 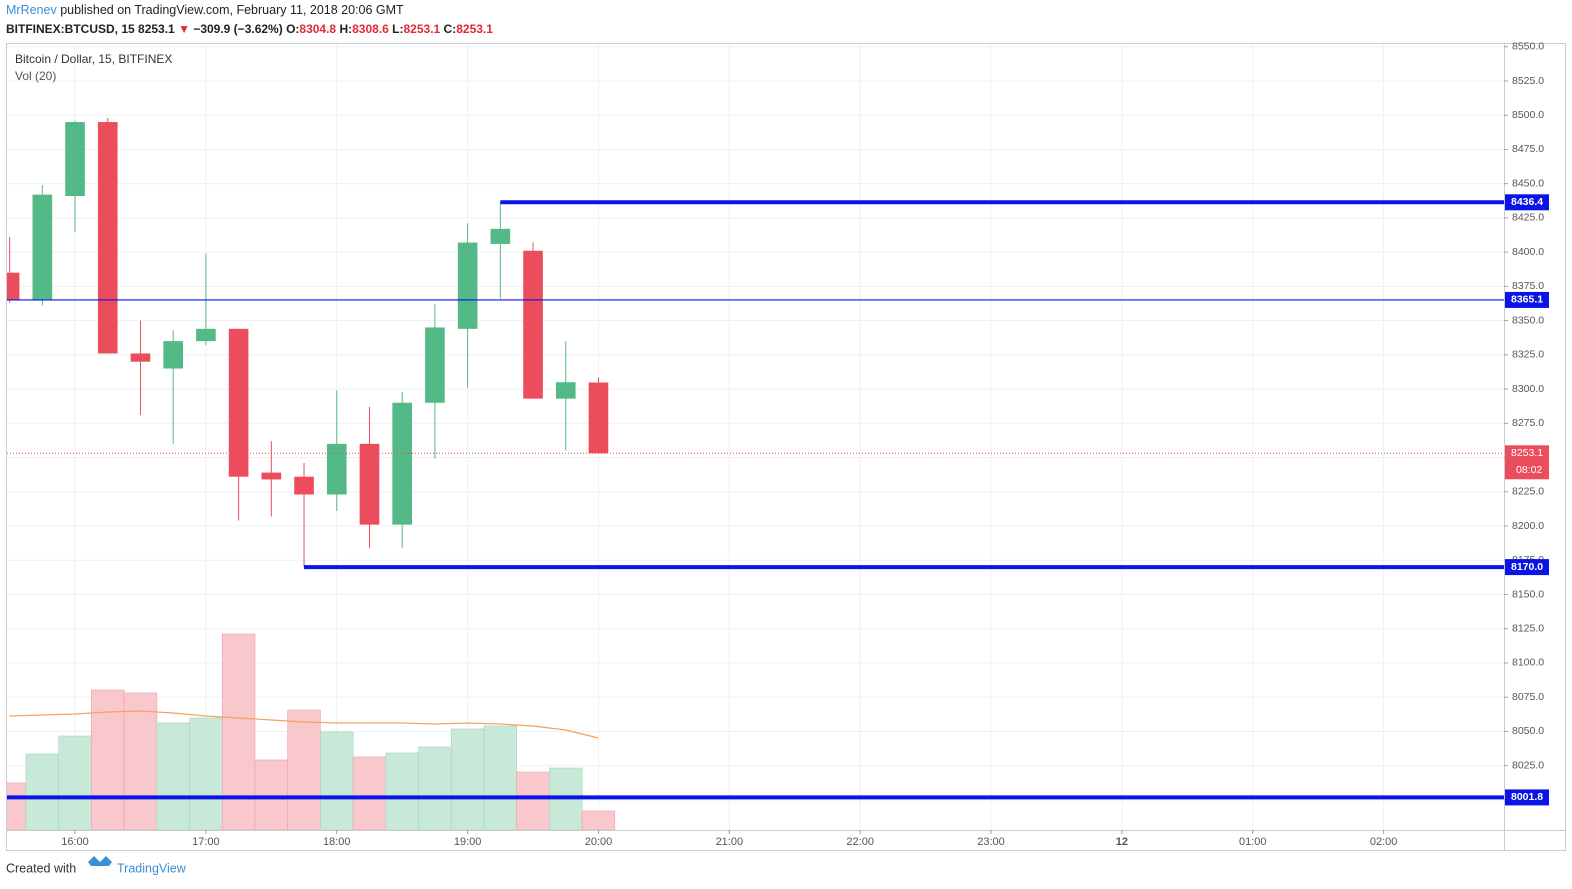 What do you see at coordinates (1384, 842) in the screenshot?
I see `x-tick-label: 02:00` at bounding box center [1384, 842].